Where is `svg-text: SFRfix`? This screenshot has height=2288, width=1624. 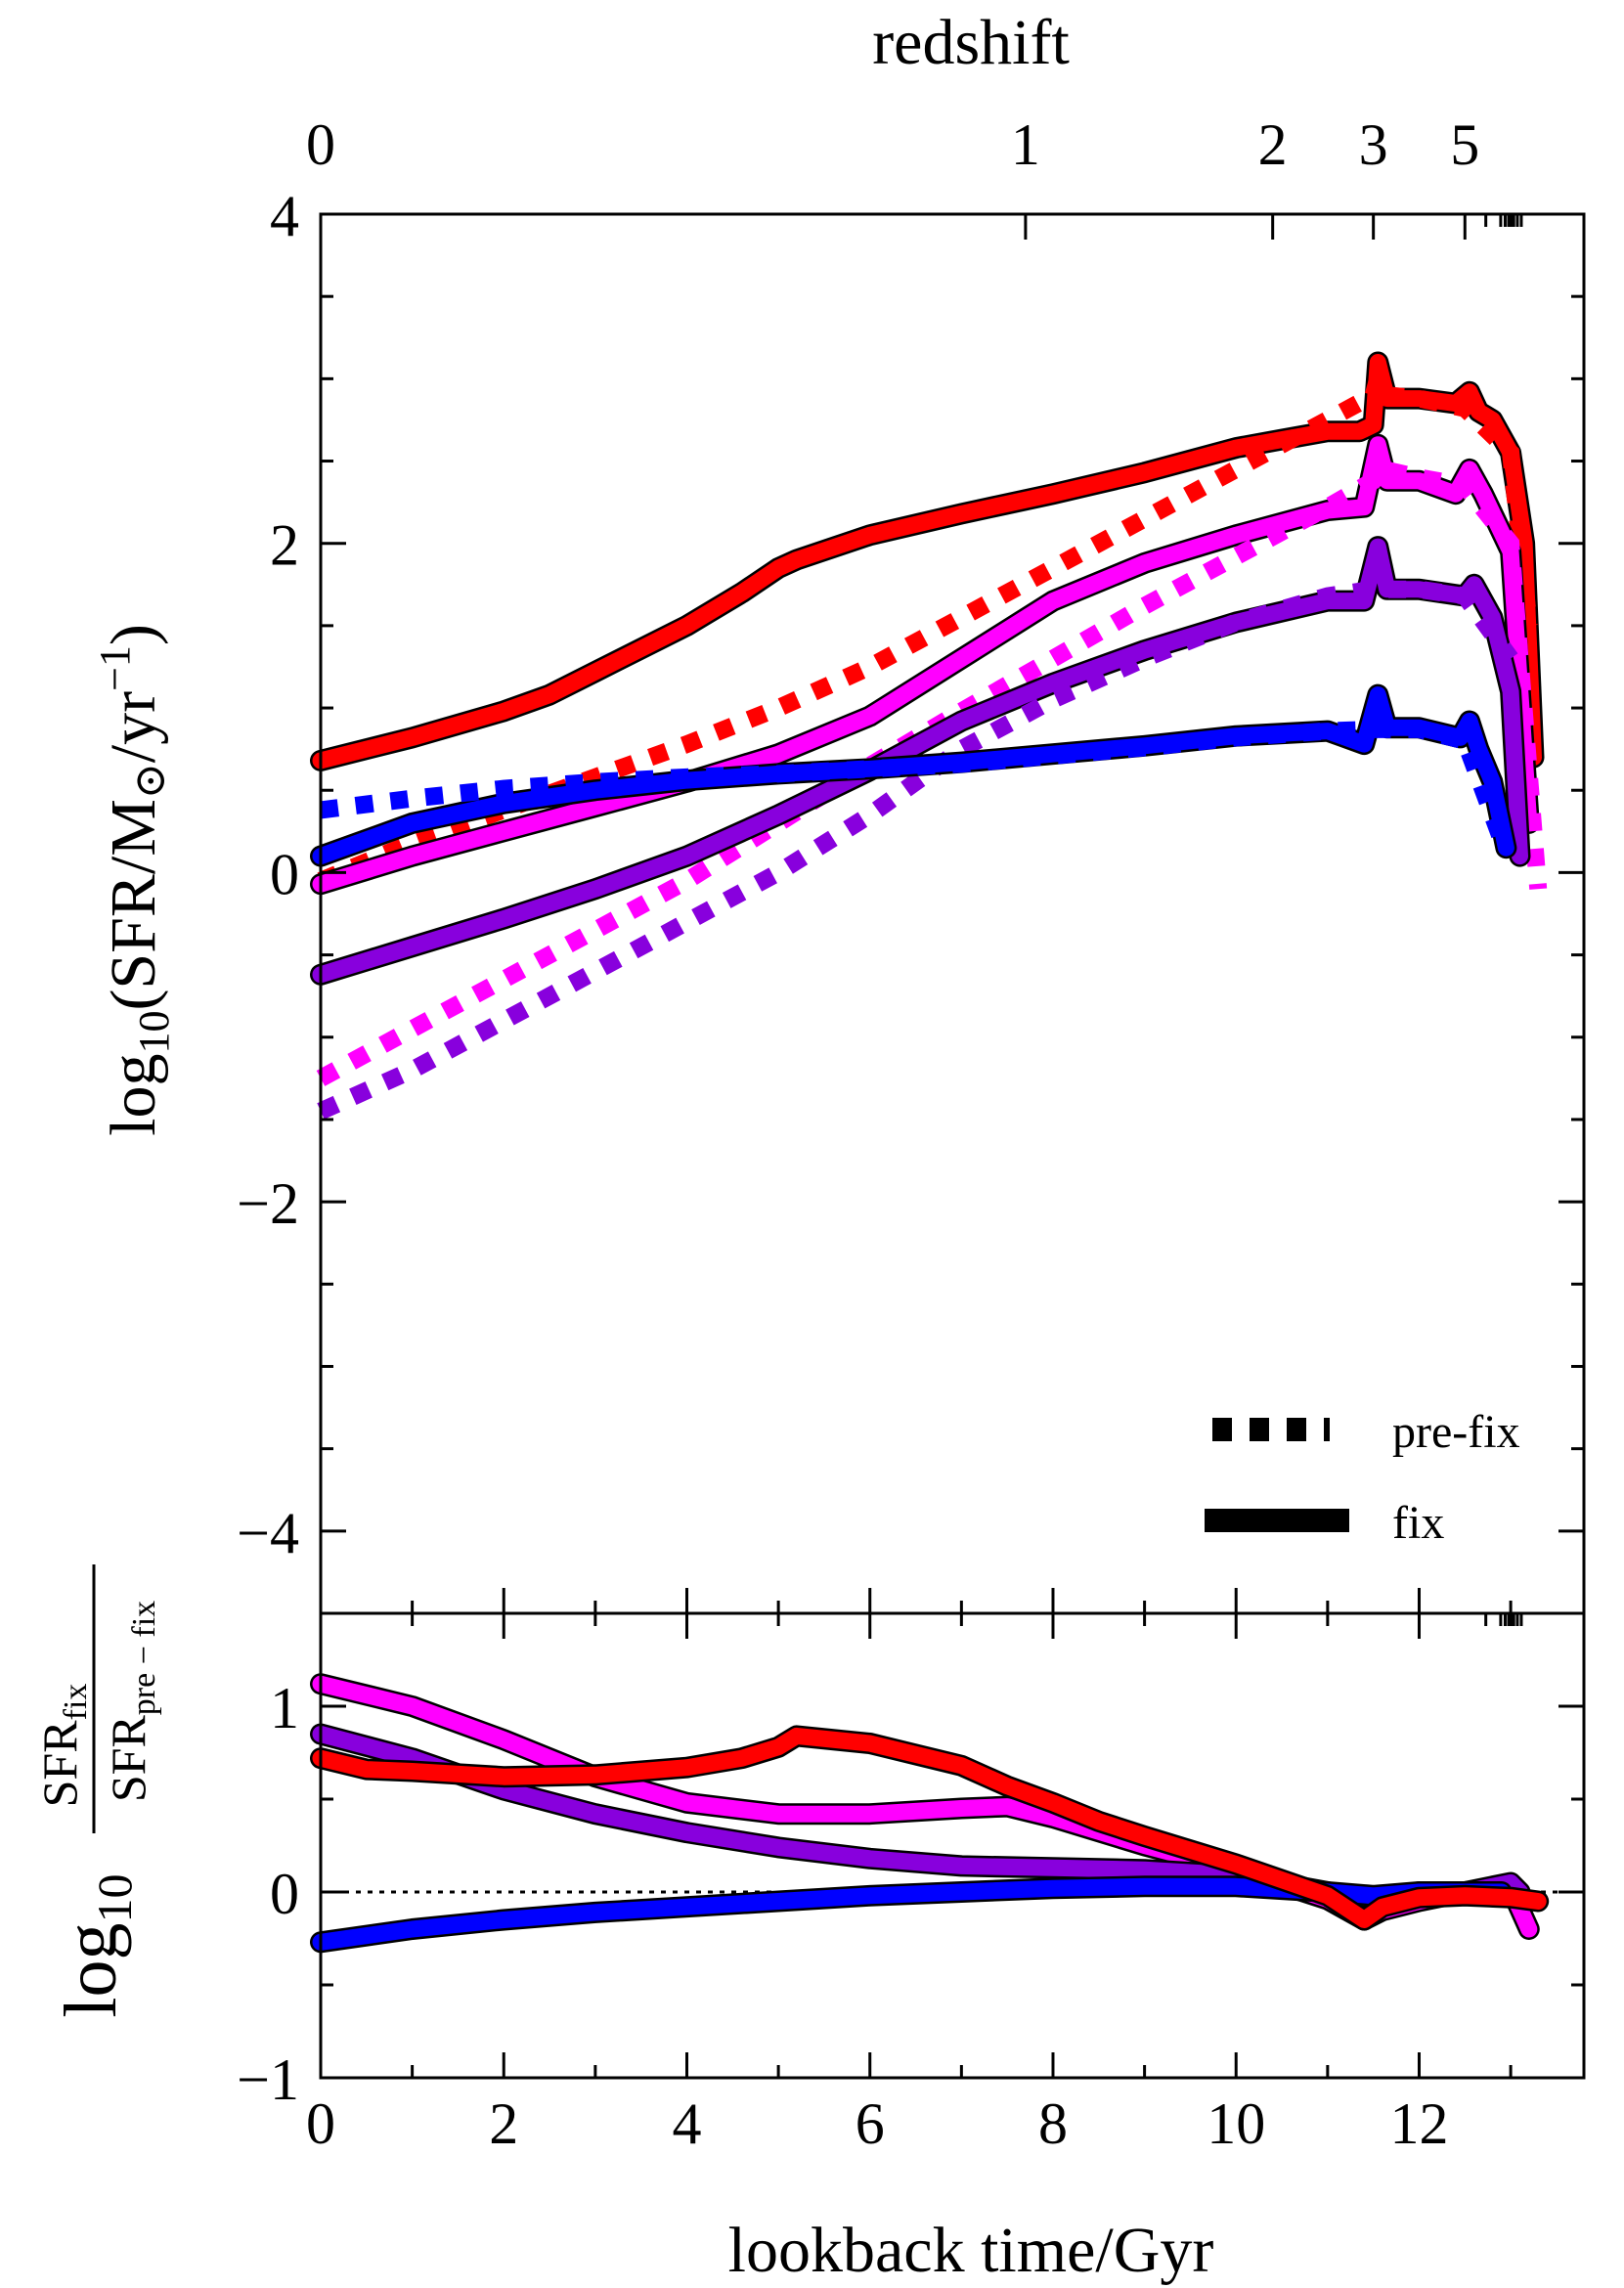 svg-text: SFRfix is located at coordinates (63, 1746).